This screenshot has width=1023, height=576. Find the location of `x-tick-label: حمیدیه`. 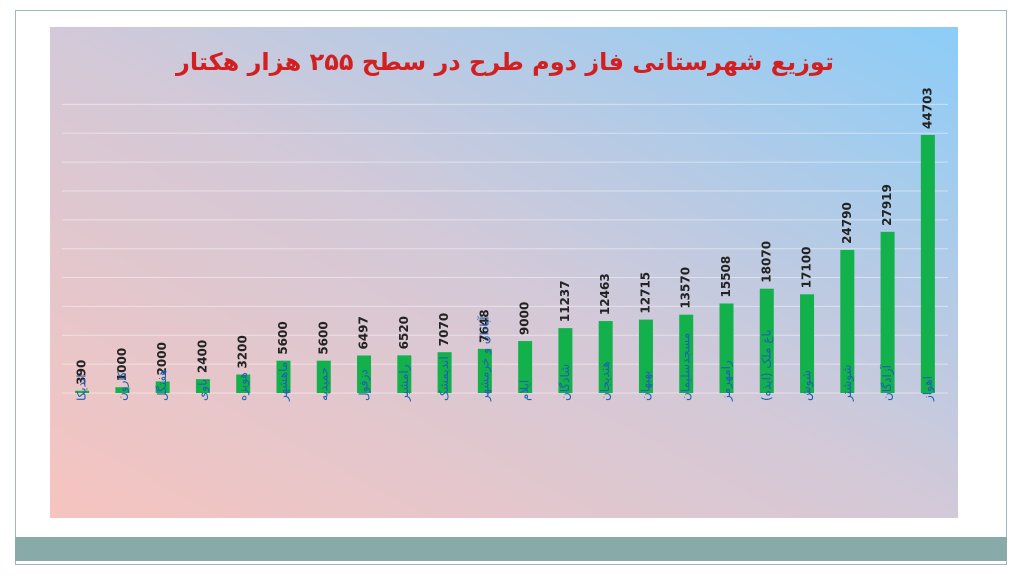

x-tick-label: حمیدیه is located at coordinates (323, 384).